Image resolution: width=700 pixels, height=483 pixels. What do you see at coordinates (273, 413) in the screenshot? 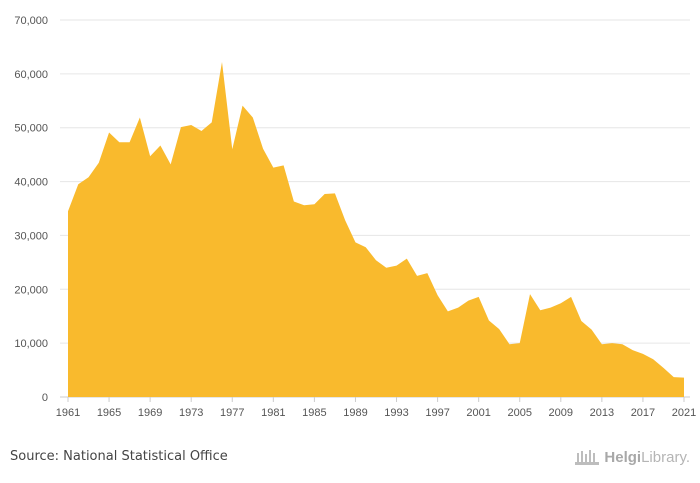
I see `x-tick-label: 1981` at bounding box center [273, 413].